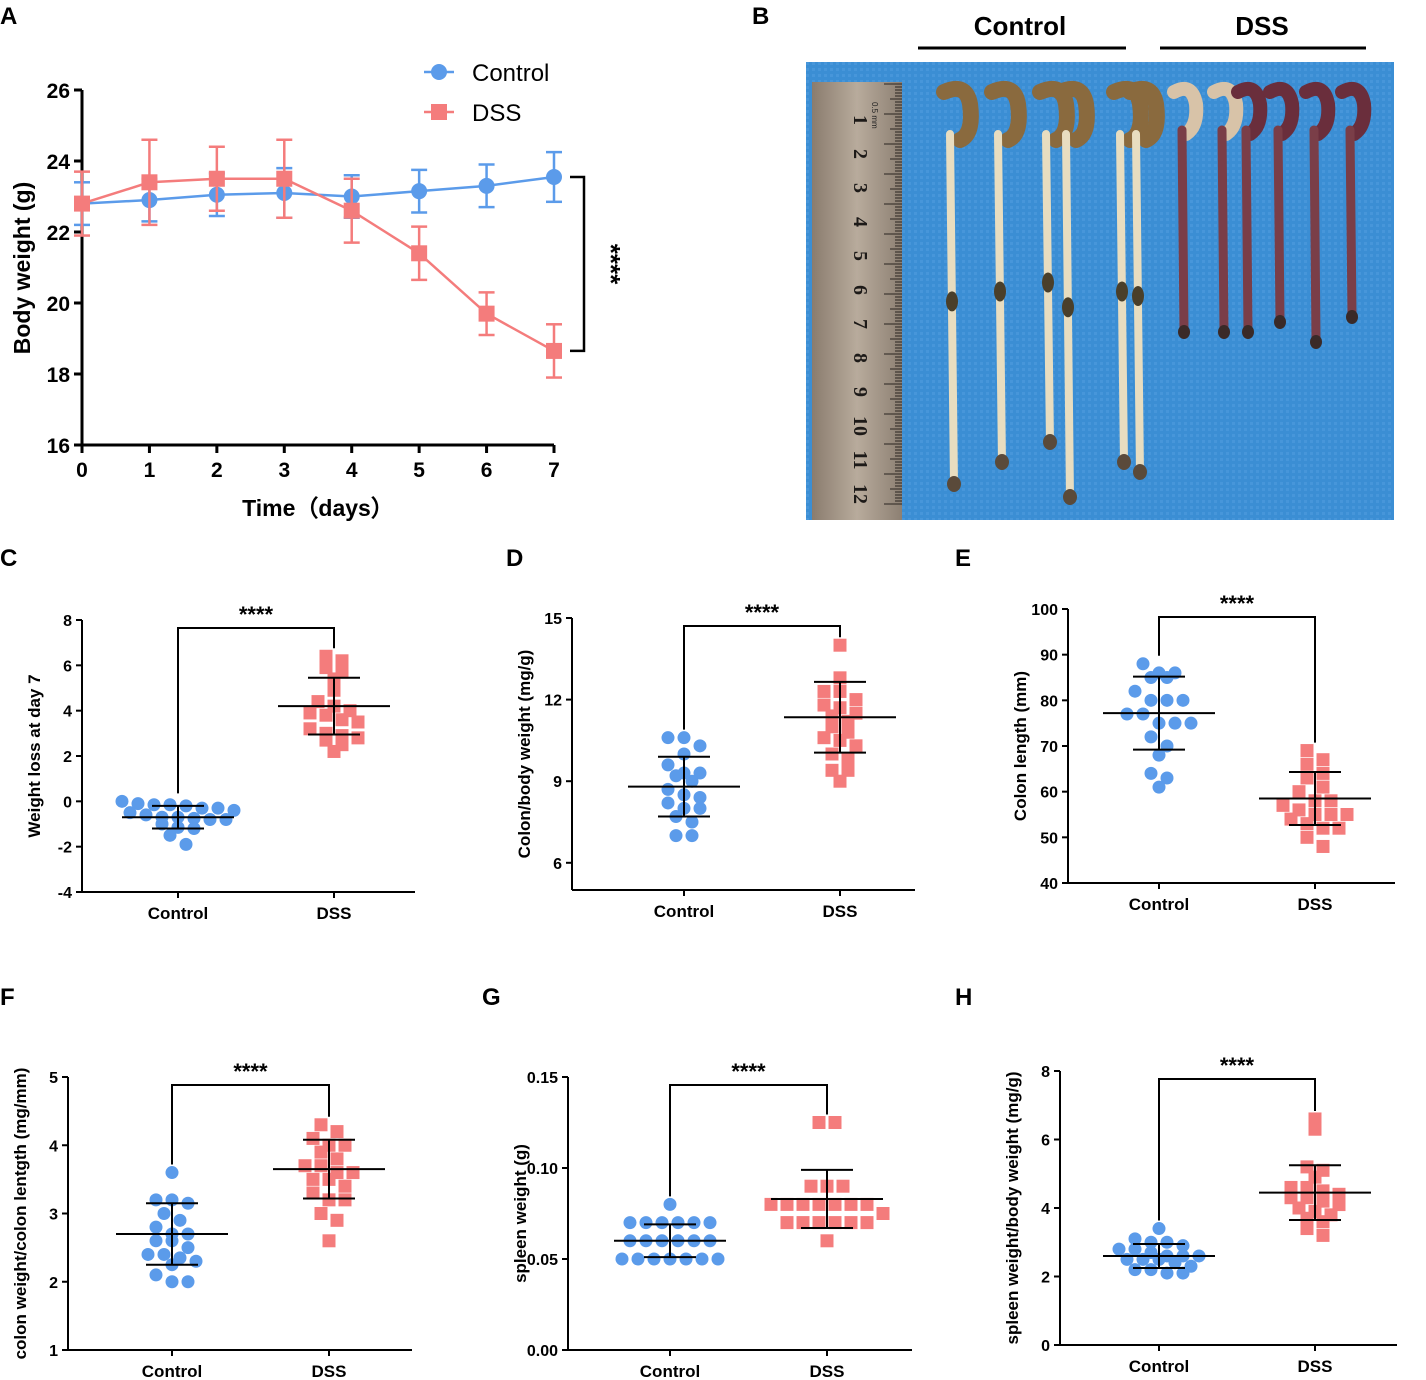 The height and width of the screenshot is (1380, 1426). I want to click on y-tick-label: 2, so click(53, 1283).